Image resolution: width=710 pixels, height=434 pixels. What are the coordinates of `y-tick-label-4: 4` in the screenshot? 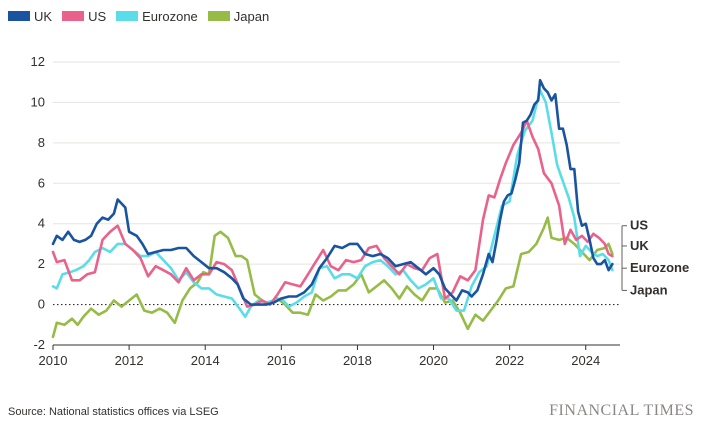 It's located at (41, 223).